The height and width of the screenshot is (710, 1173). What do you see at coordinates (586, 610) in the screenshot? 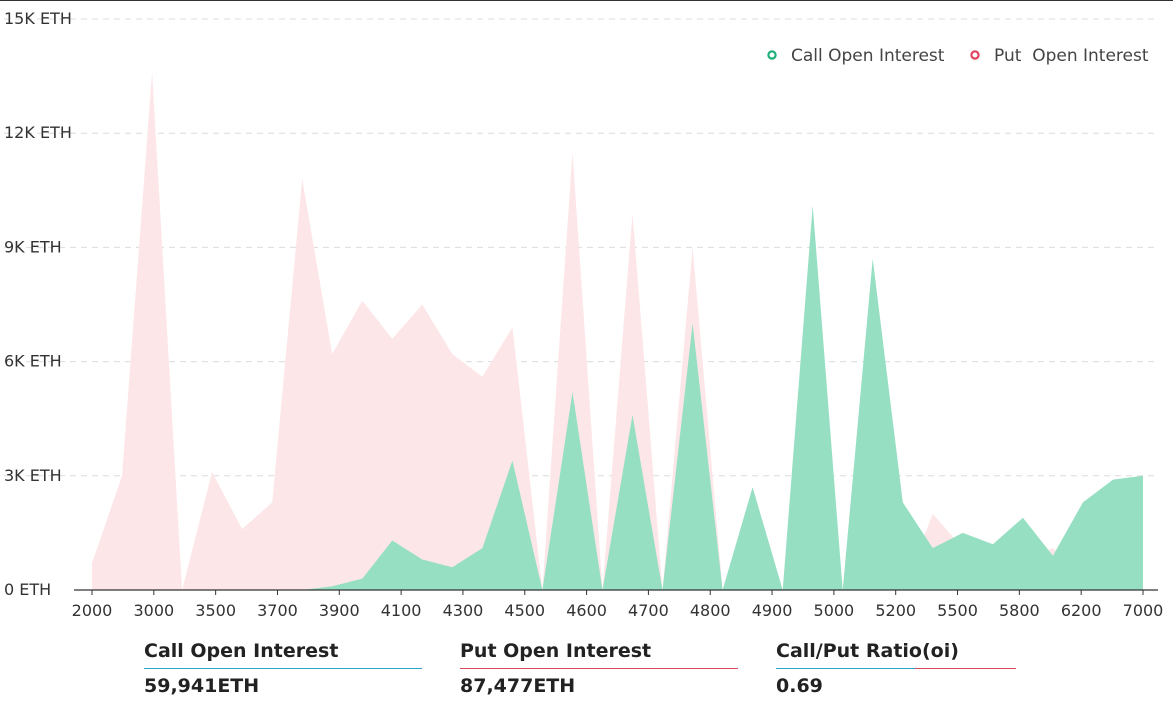
I see `x-tick-label: 4600` at bounding box center [586, 610].